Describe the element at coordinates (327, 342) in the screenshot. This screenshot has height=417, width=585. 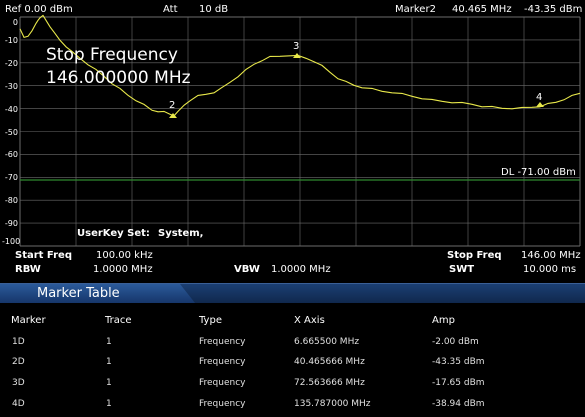
I see `cell-x-axis: 6.665500 MHz` at that location.